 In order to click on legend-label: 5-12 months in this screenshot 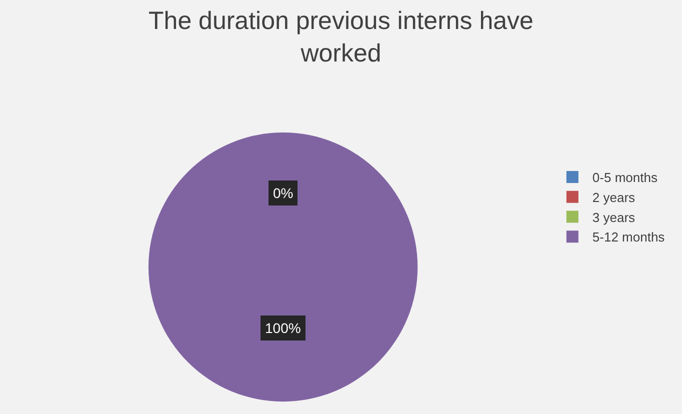, I will do `click(629, 237)`.